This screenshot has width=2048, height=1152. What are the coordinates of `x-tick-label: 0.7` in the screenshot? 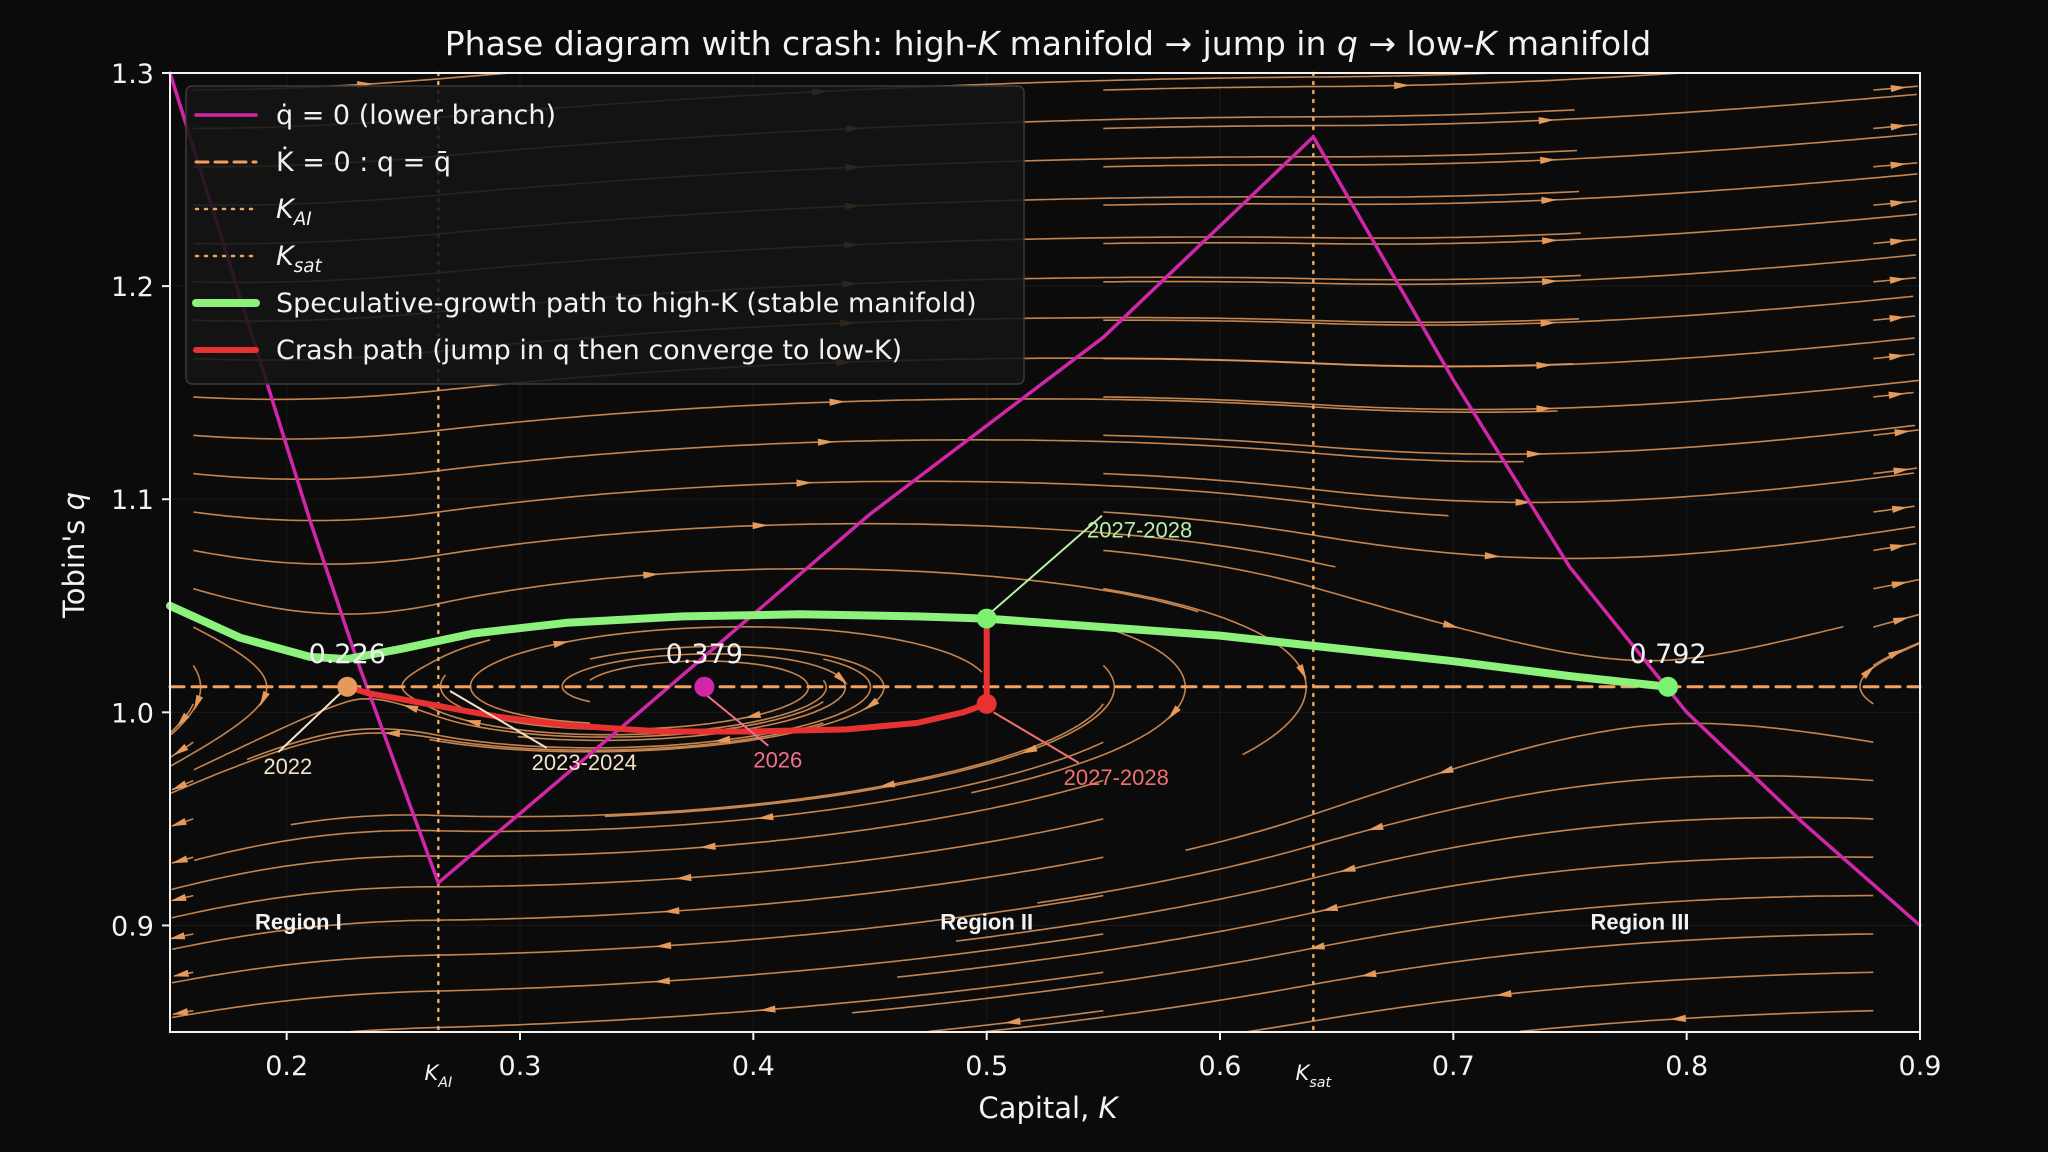 It's located at (1453, 1066).